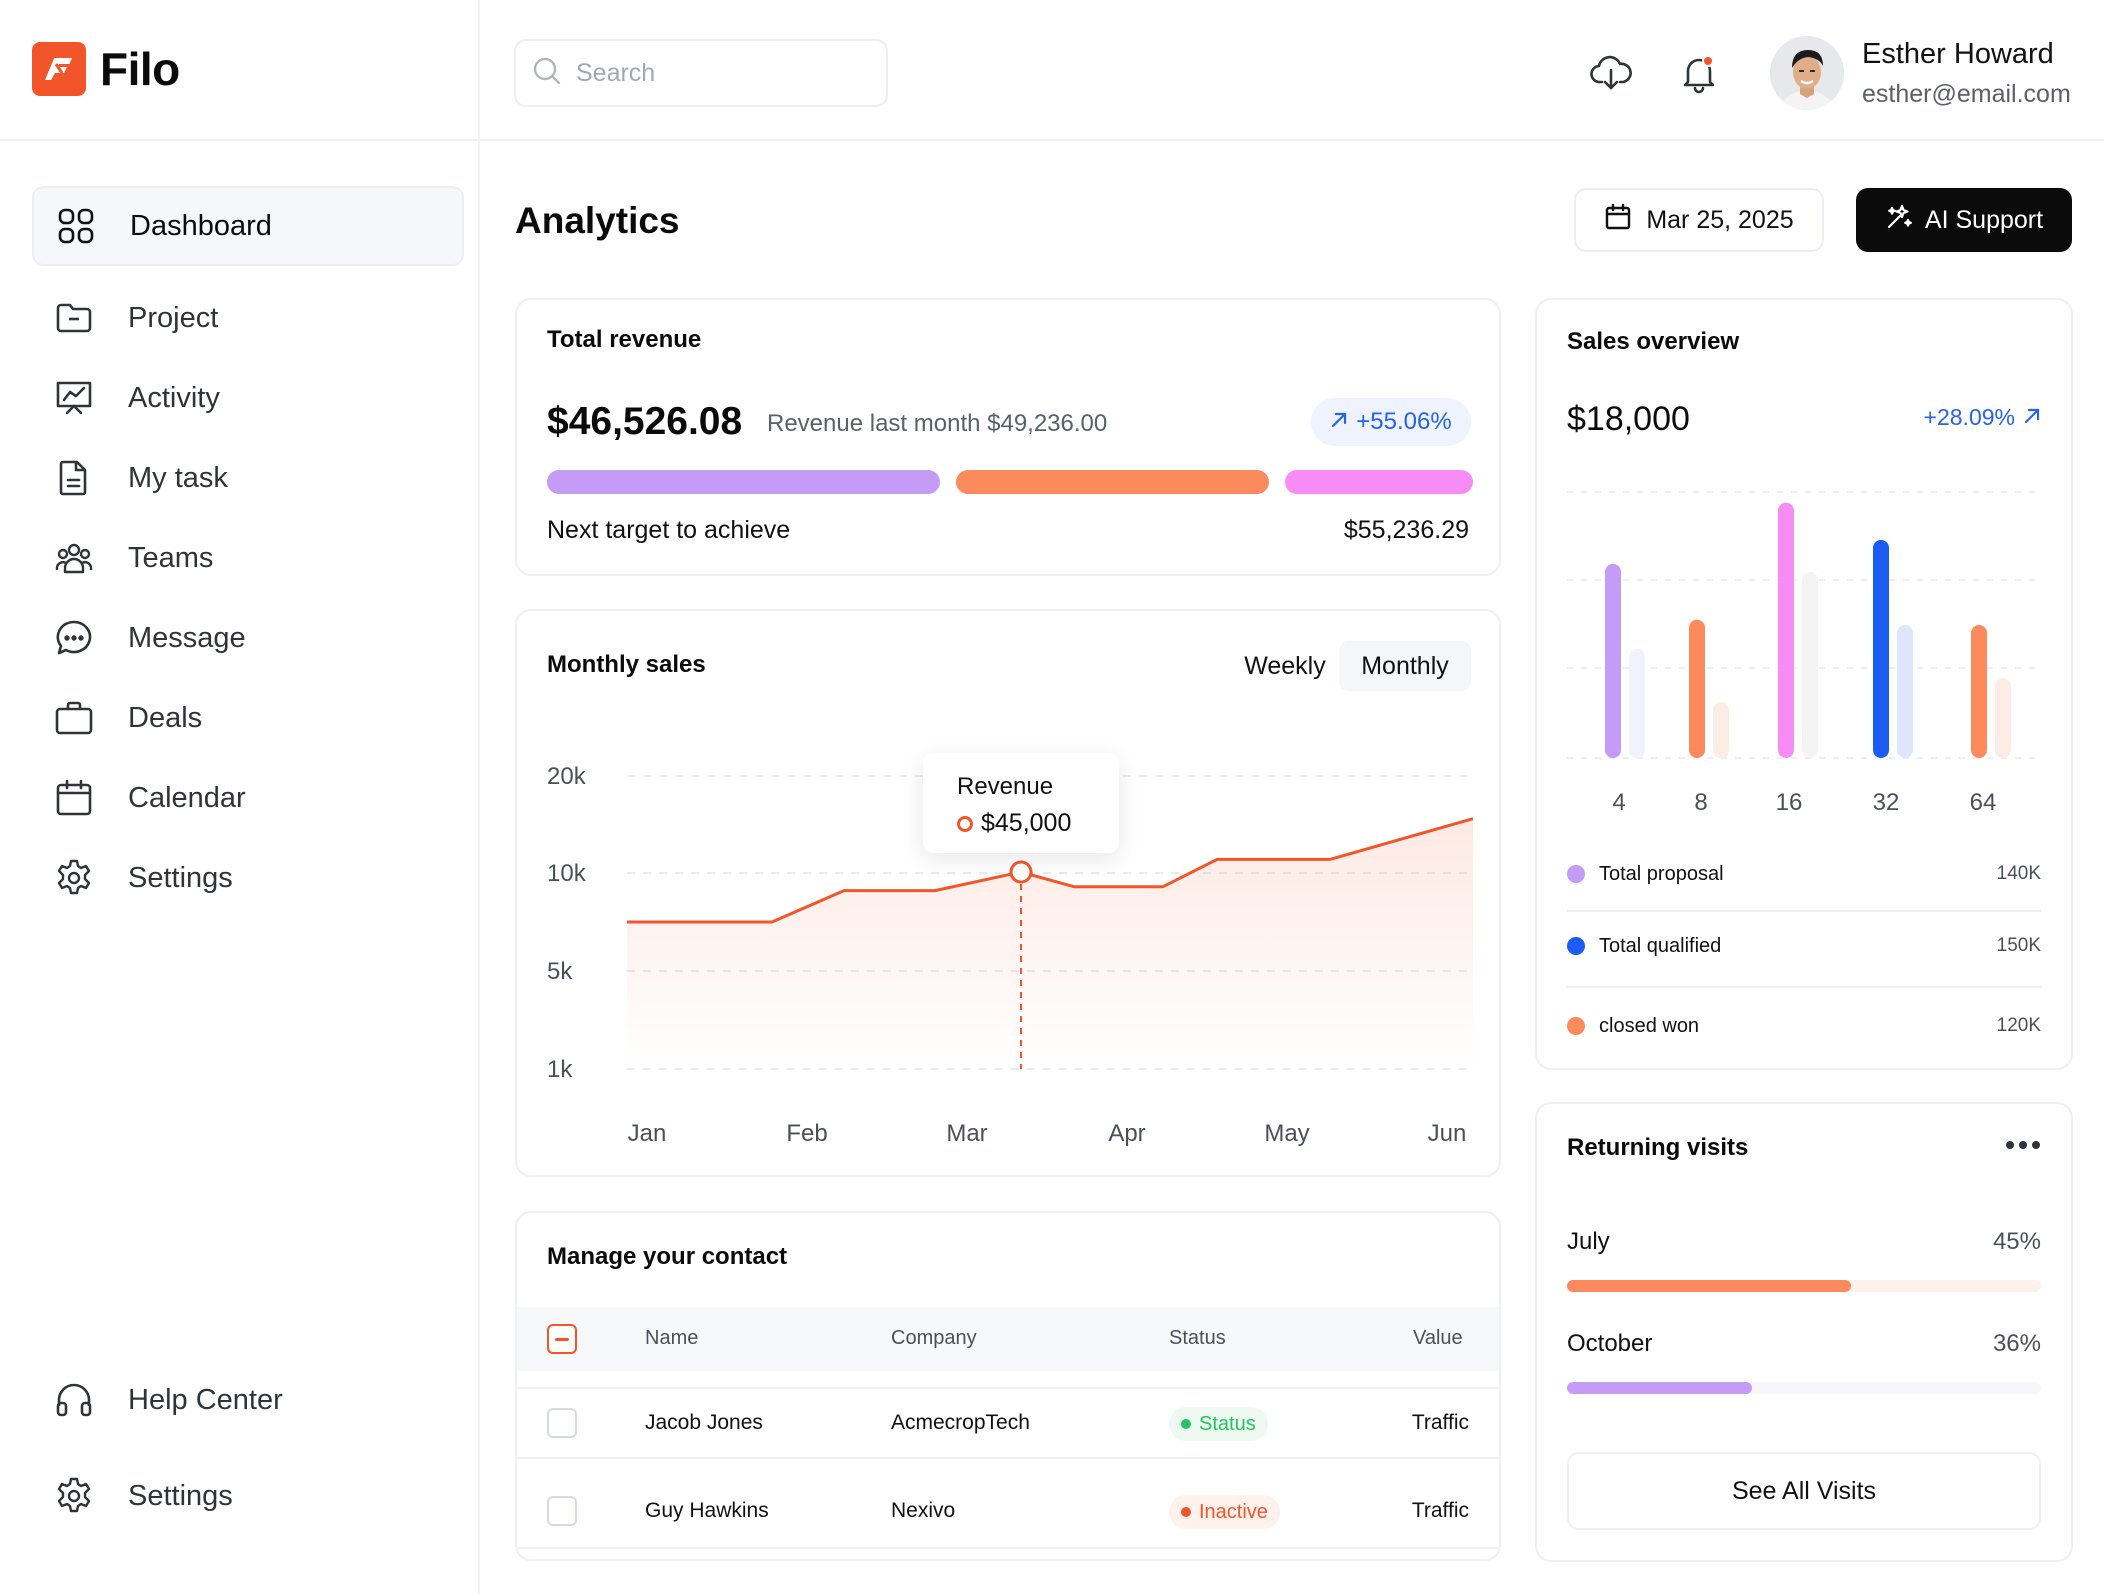  I want to click on search-input, so click(726, 73).